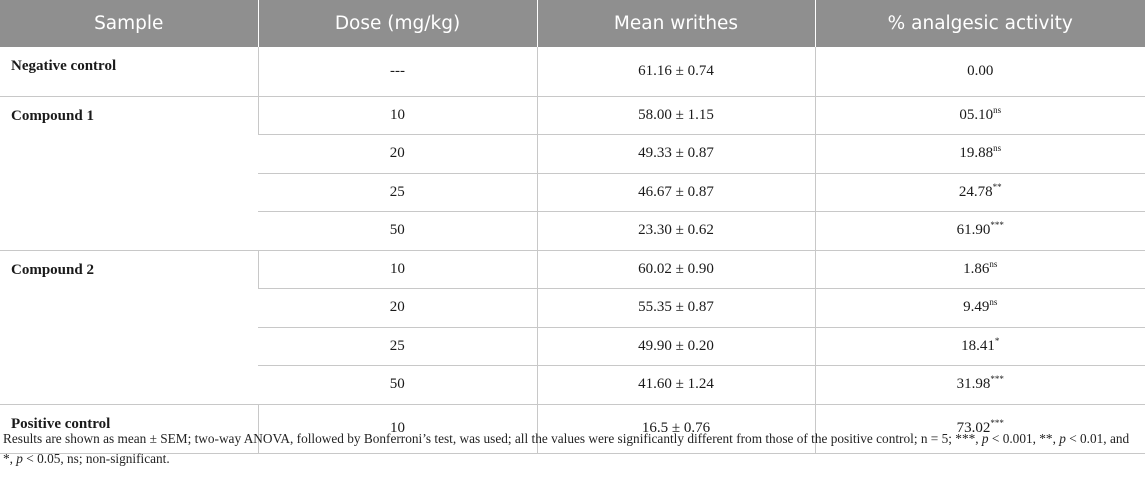  I want to click on table-row: 50 23.30 ± 0.62 61.90***, so click(572, 231).